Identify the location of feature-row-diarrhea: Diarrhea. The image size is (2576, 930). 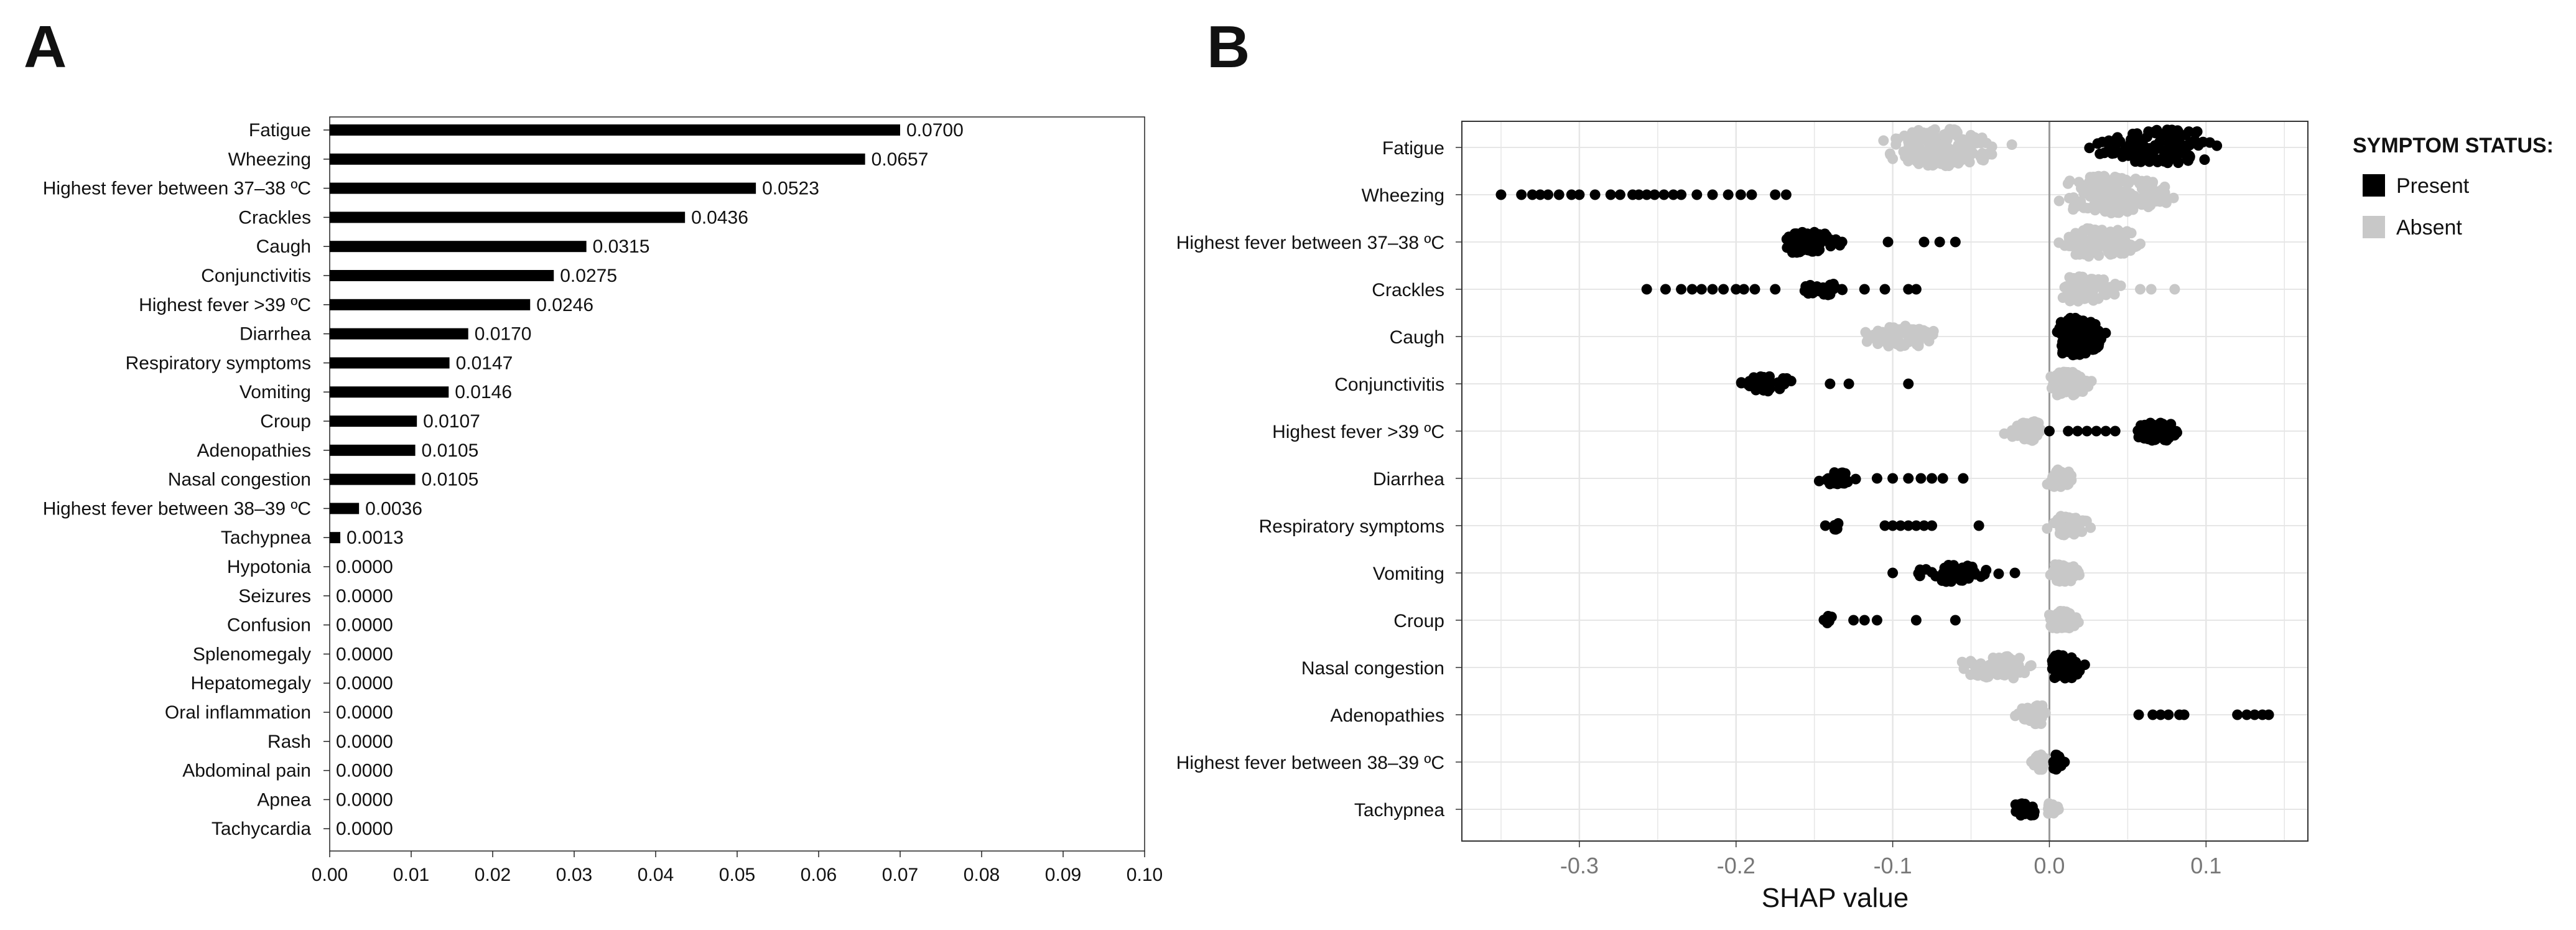
(1725, 478).